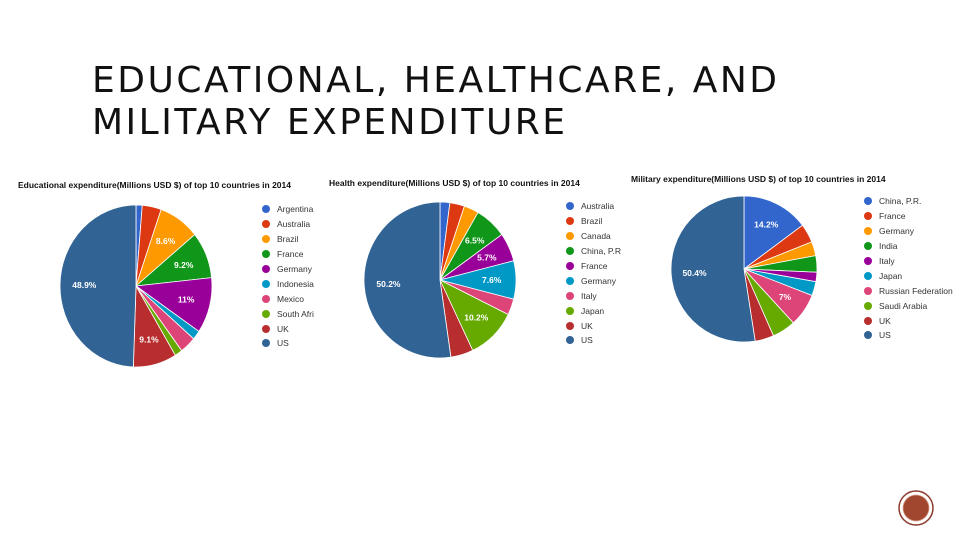 The width and height of the screenshot is (960, 540). What do you see at coordinates (694, 273) in the screenshot?
I see `data-label-us: 50.4%` at bounding box center [694, 273].